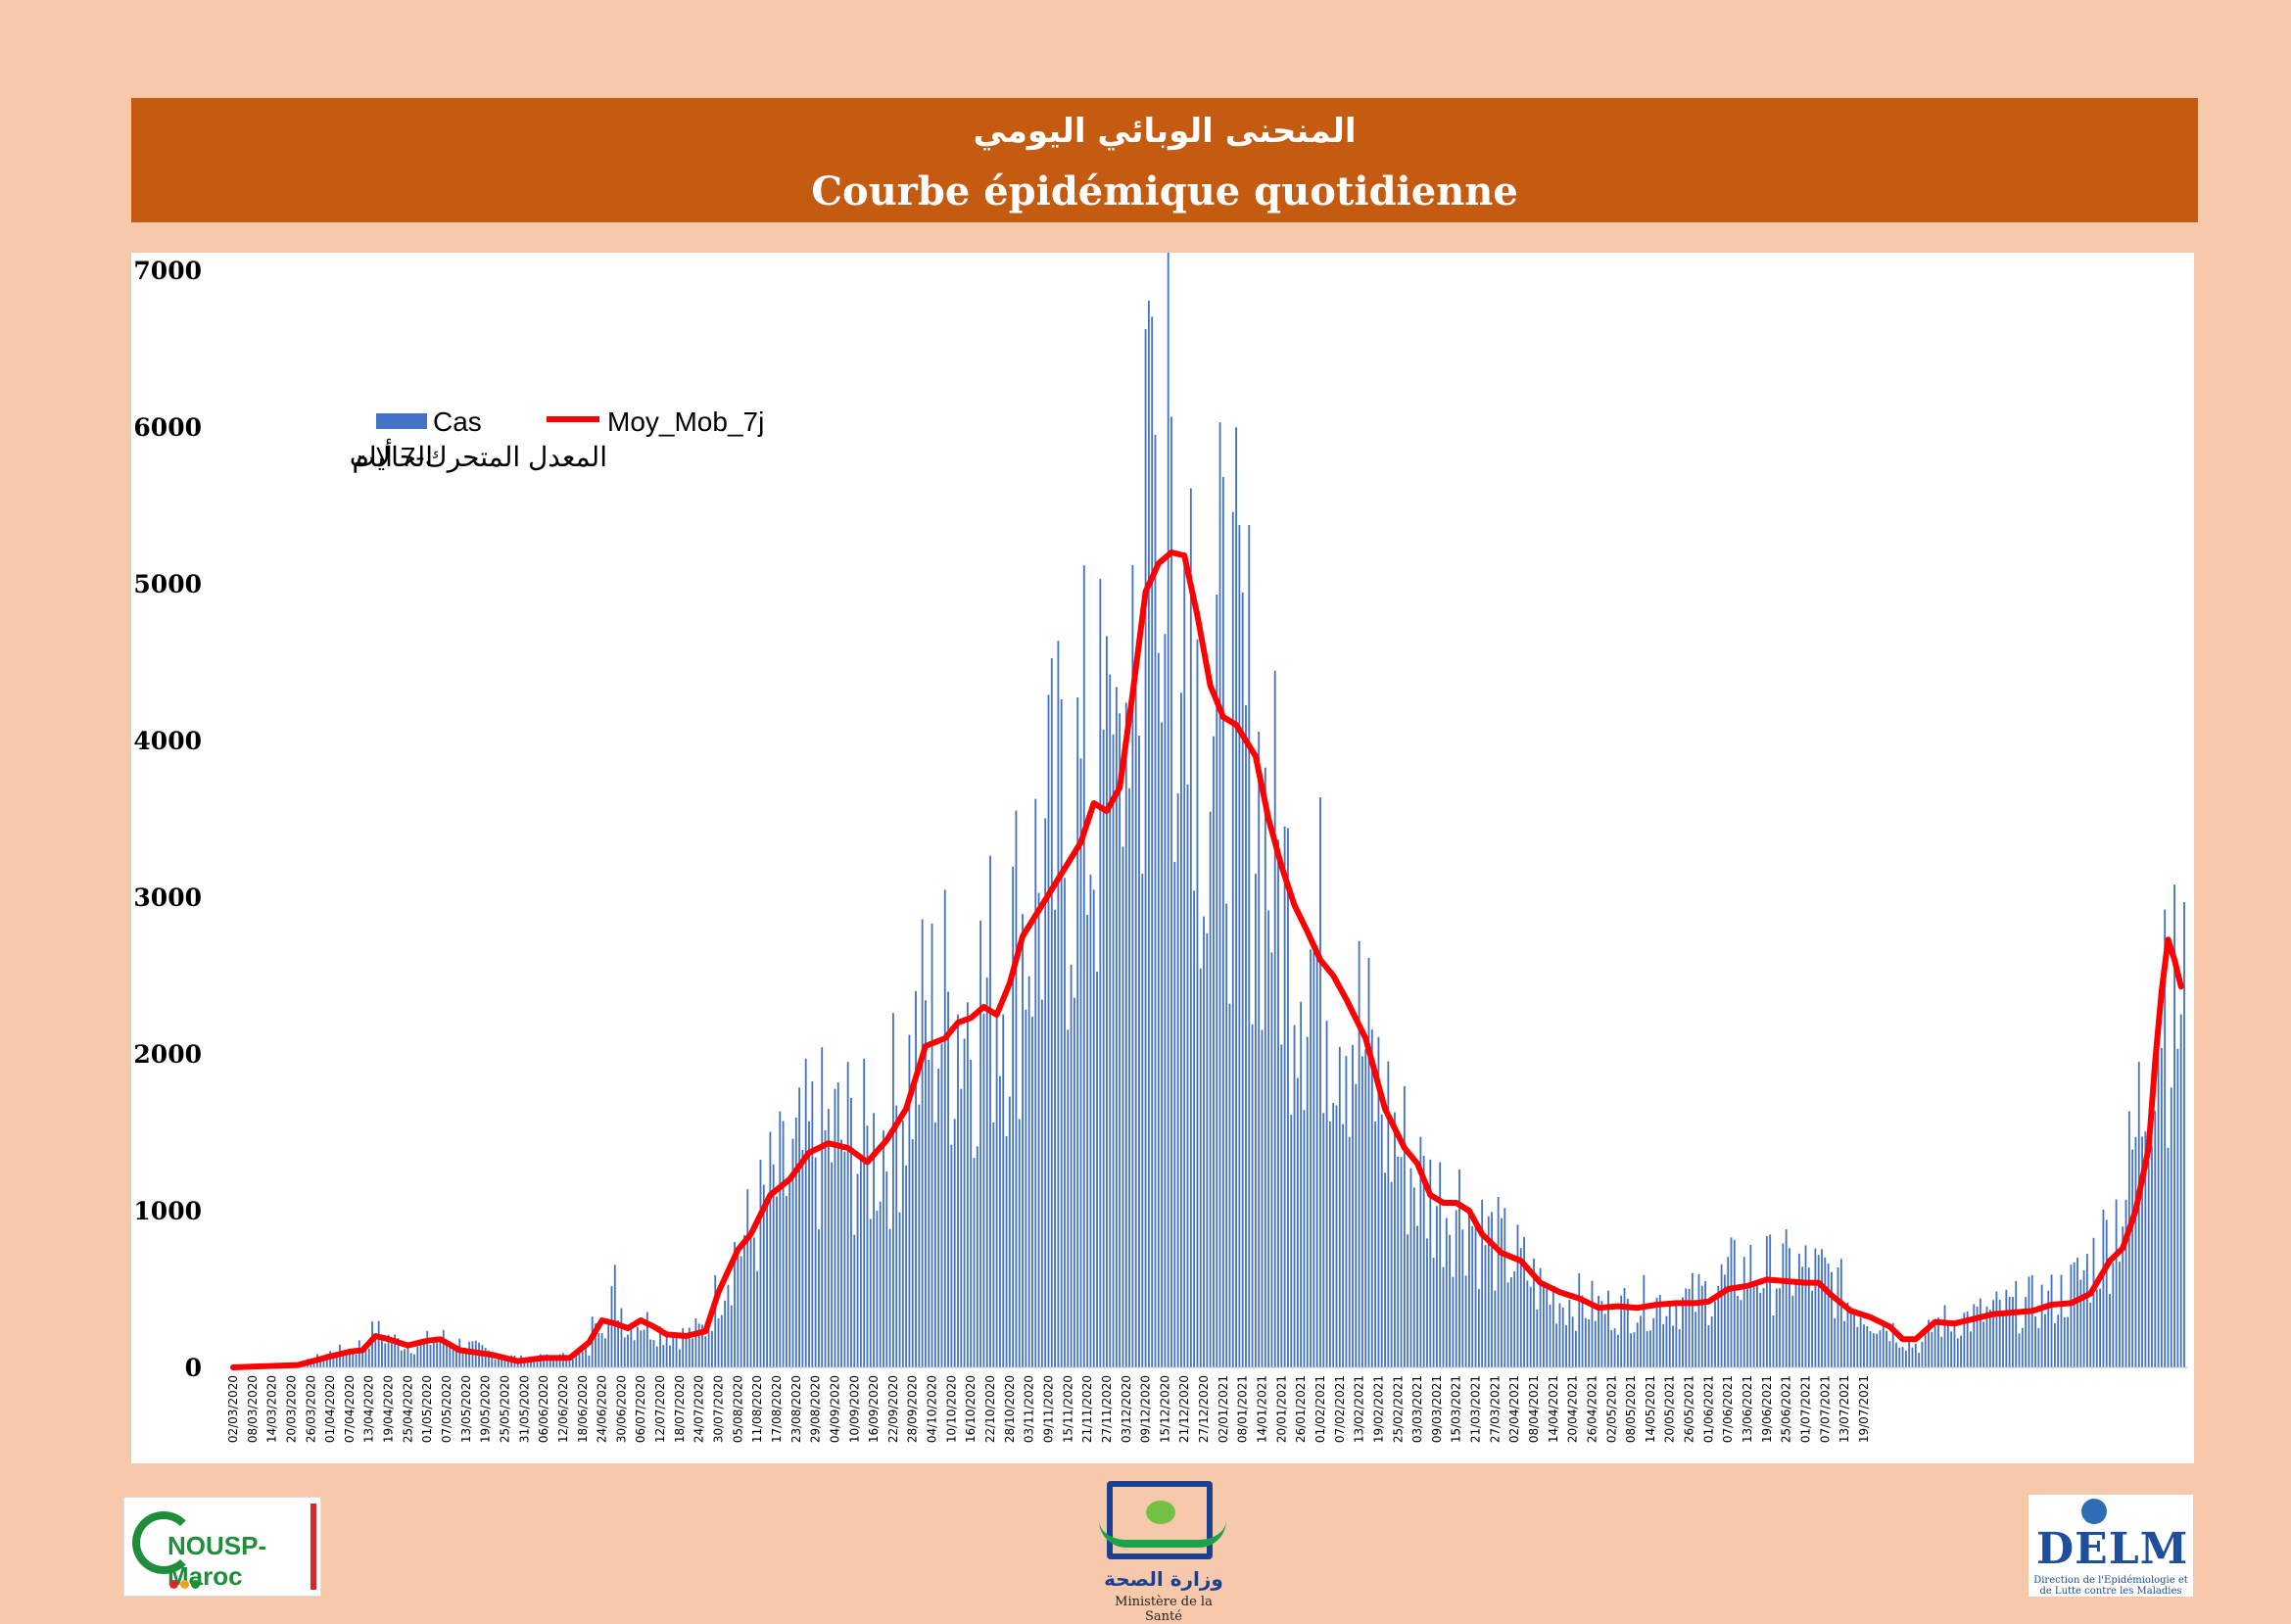 This screenshot has width=2291, height=1624. I want to click on nousp-red-bar, so click(313, 1547).